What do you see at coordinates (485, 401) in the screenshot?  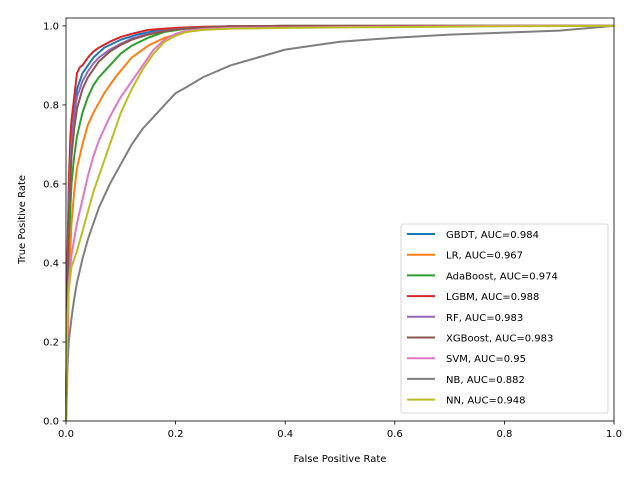 I see `legend-label: NN, AUC=0.948` at bounding box center [485, 401].